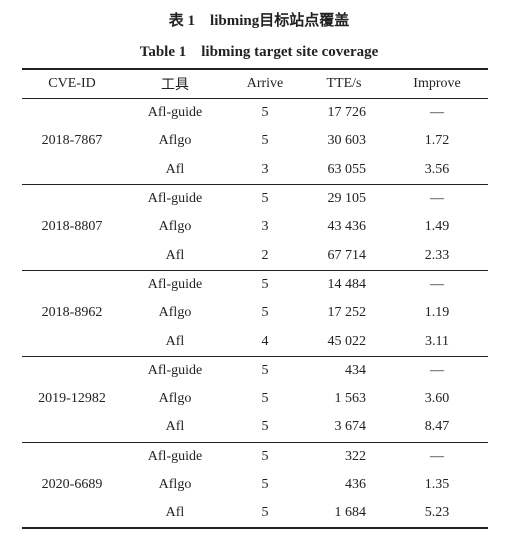 This screenshot has height=536, width=518. I want to click on cell: 43 436, so click(347, 227).